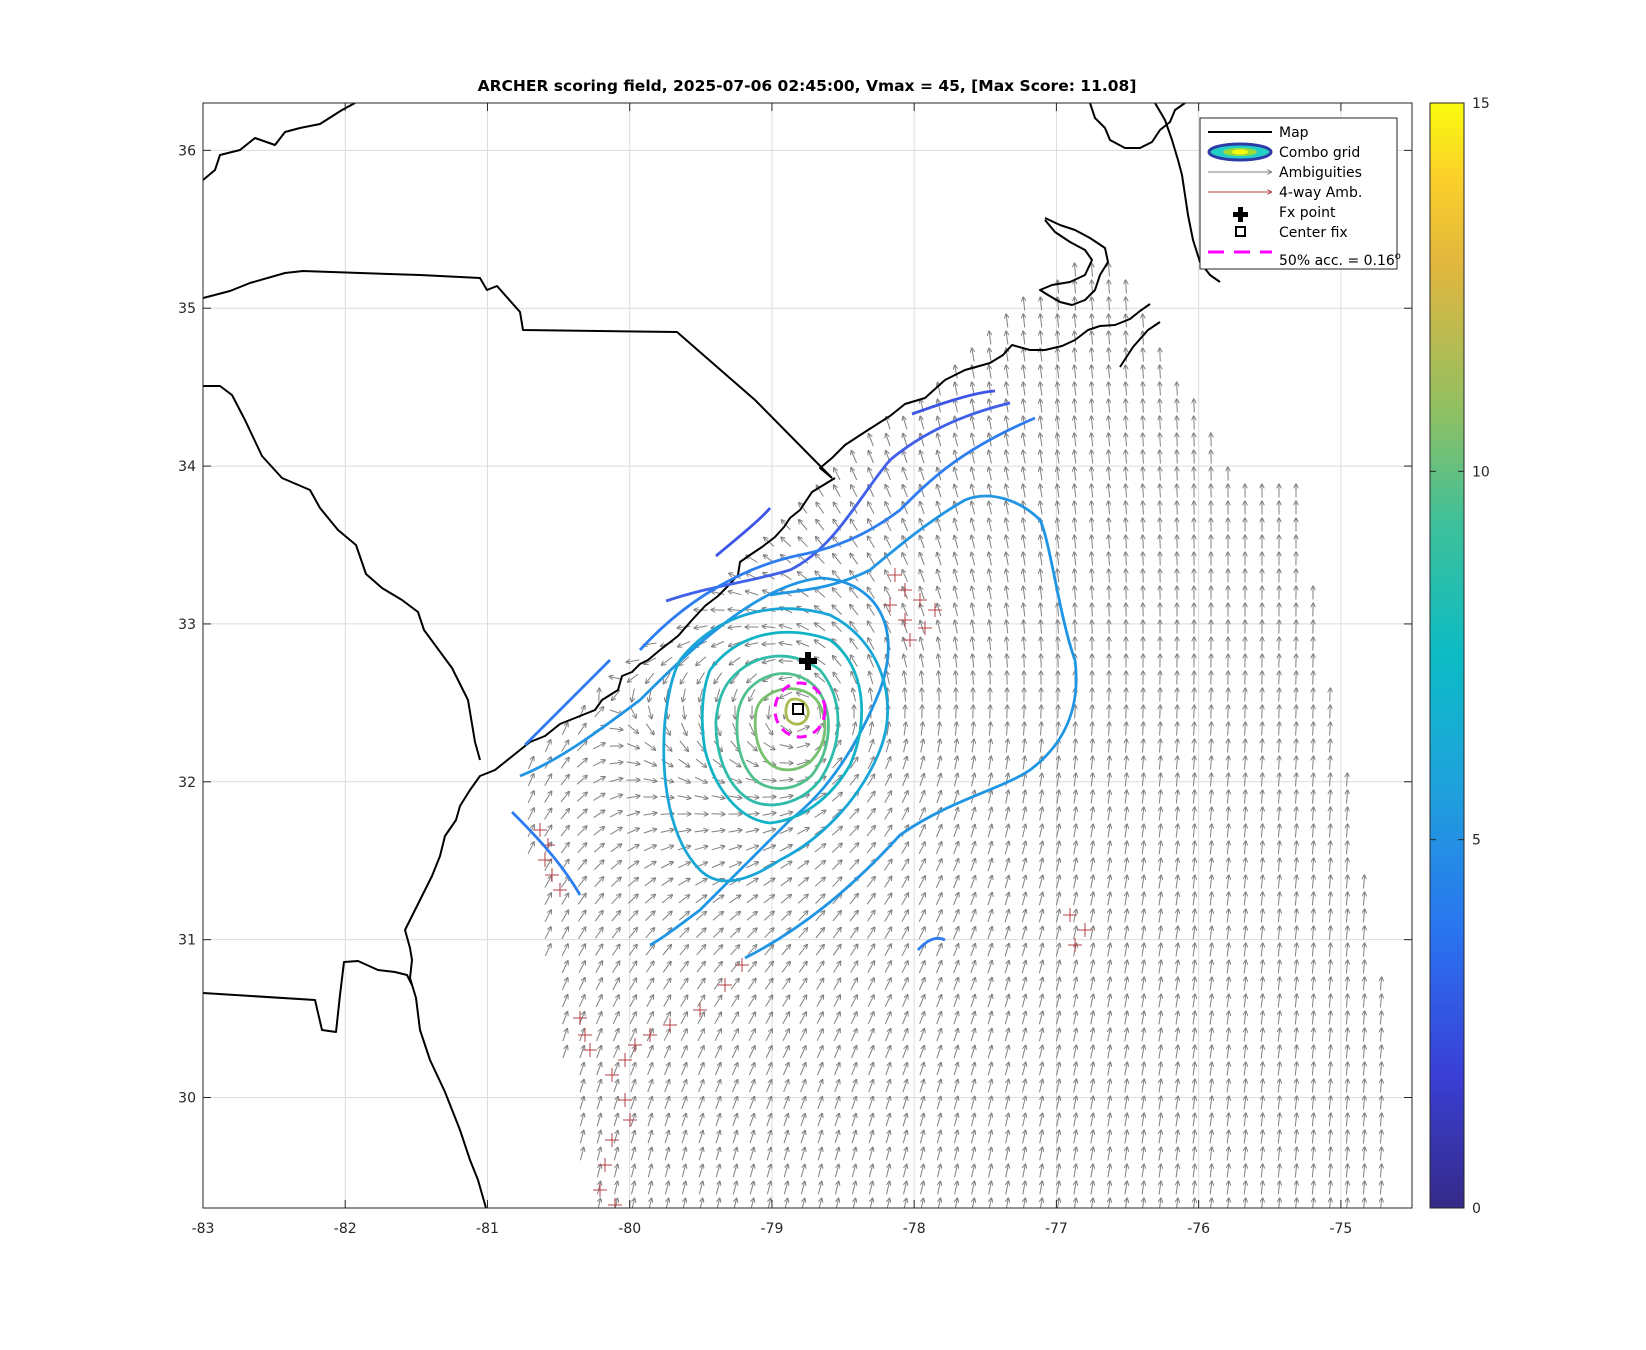  Describe the element at coordinates (1294, 133) in the screenshot. I see `legend-label-map: Map` at that location.